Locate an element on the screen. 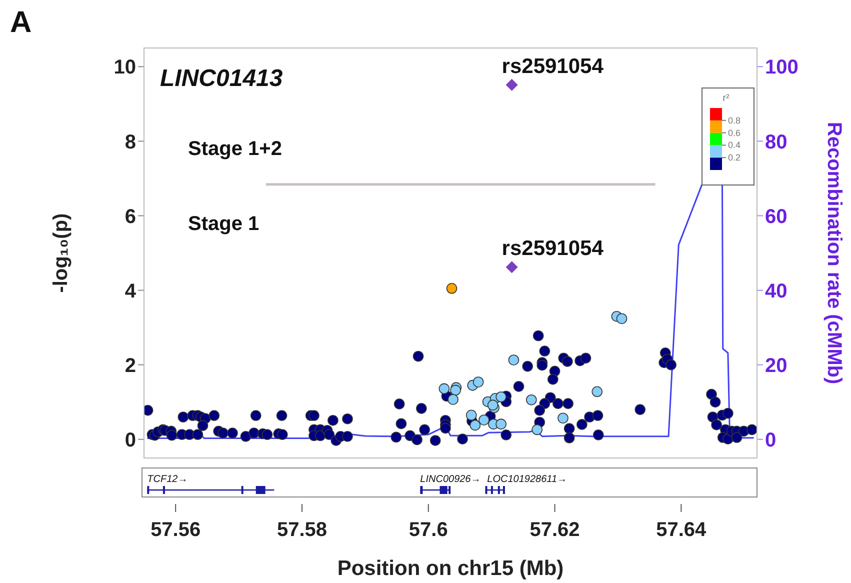 This screenshot has height=583, width=851. annotation: Stage 1 is located at coordinates (224, 224).